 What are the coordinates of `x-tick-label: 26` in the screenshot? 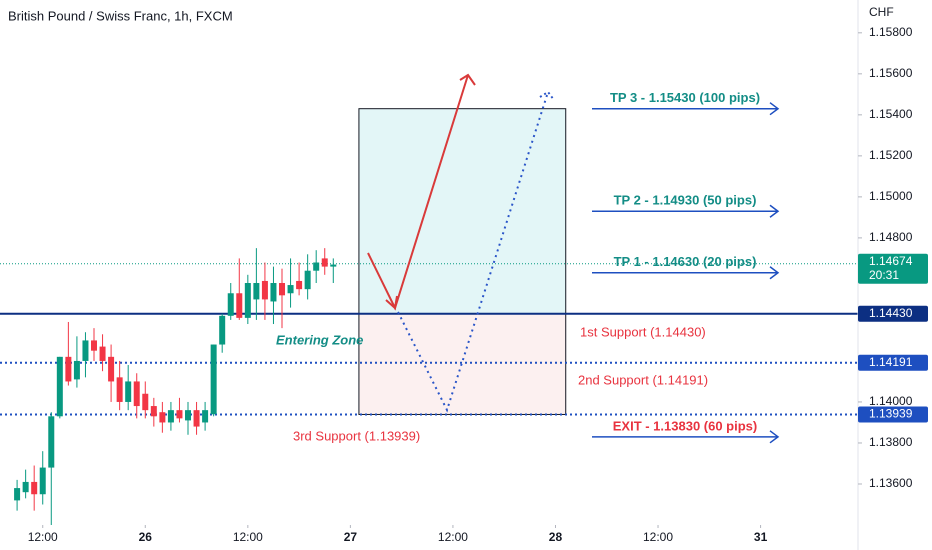 It's located at (146, 537).